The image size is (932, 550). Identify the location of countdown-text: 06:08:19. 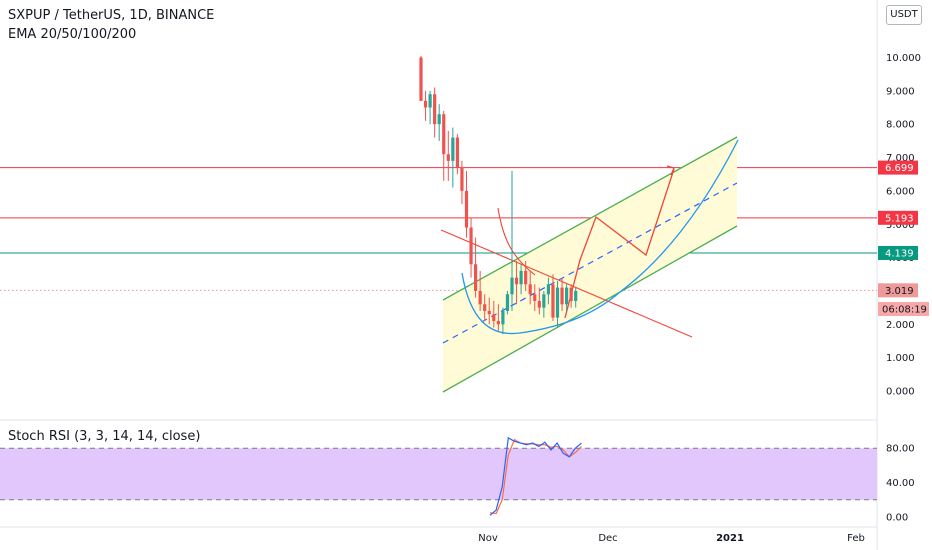
(904, 310).